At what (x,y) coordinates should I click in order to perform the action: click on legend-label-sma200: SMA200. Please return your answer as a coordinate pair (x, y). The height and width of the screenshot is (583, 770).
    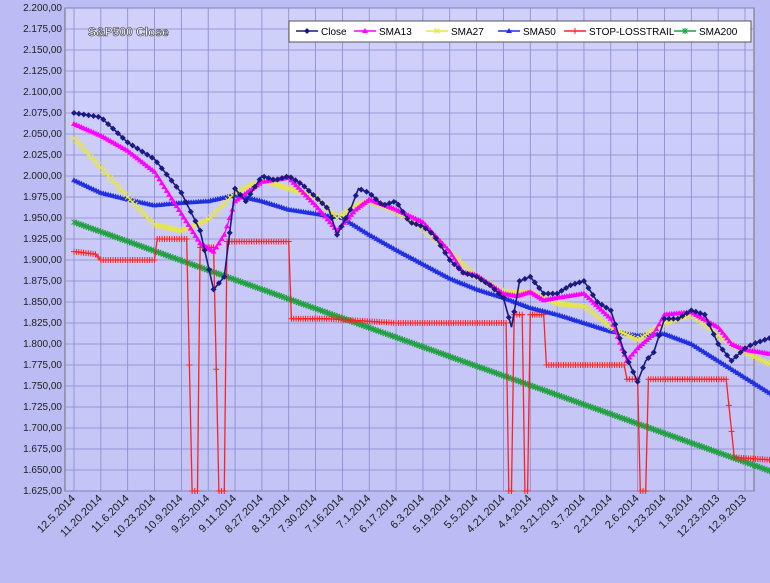
    Looking at the image, I should click on (718, 32).